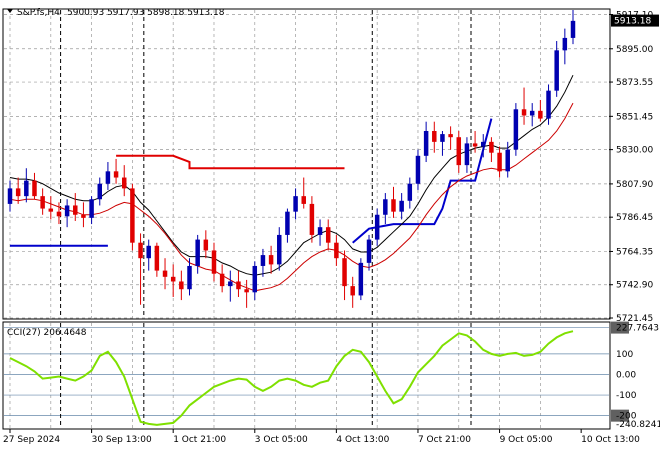  What do you see at coordinates (626, 375) in the screenshot?
I see `cci-level-label: 0.00` at bounding box center [626, 375].